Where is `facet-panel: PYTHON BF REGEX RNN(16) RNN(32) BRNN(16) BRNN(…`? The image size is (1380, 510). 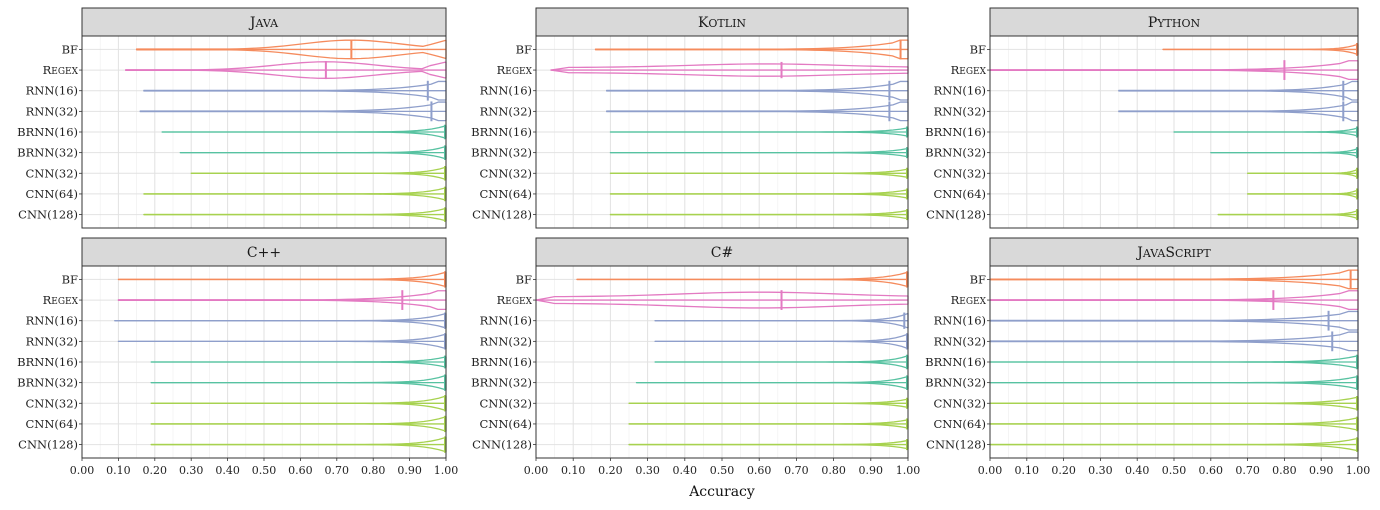
facet-panel: PYTHON BF REGEX RNN(16) RNN(32) BRNN(16) BRNN(… is located at coordinates (1142, 118).